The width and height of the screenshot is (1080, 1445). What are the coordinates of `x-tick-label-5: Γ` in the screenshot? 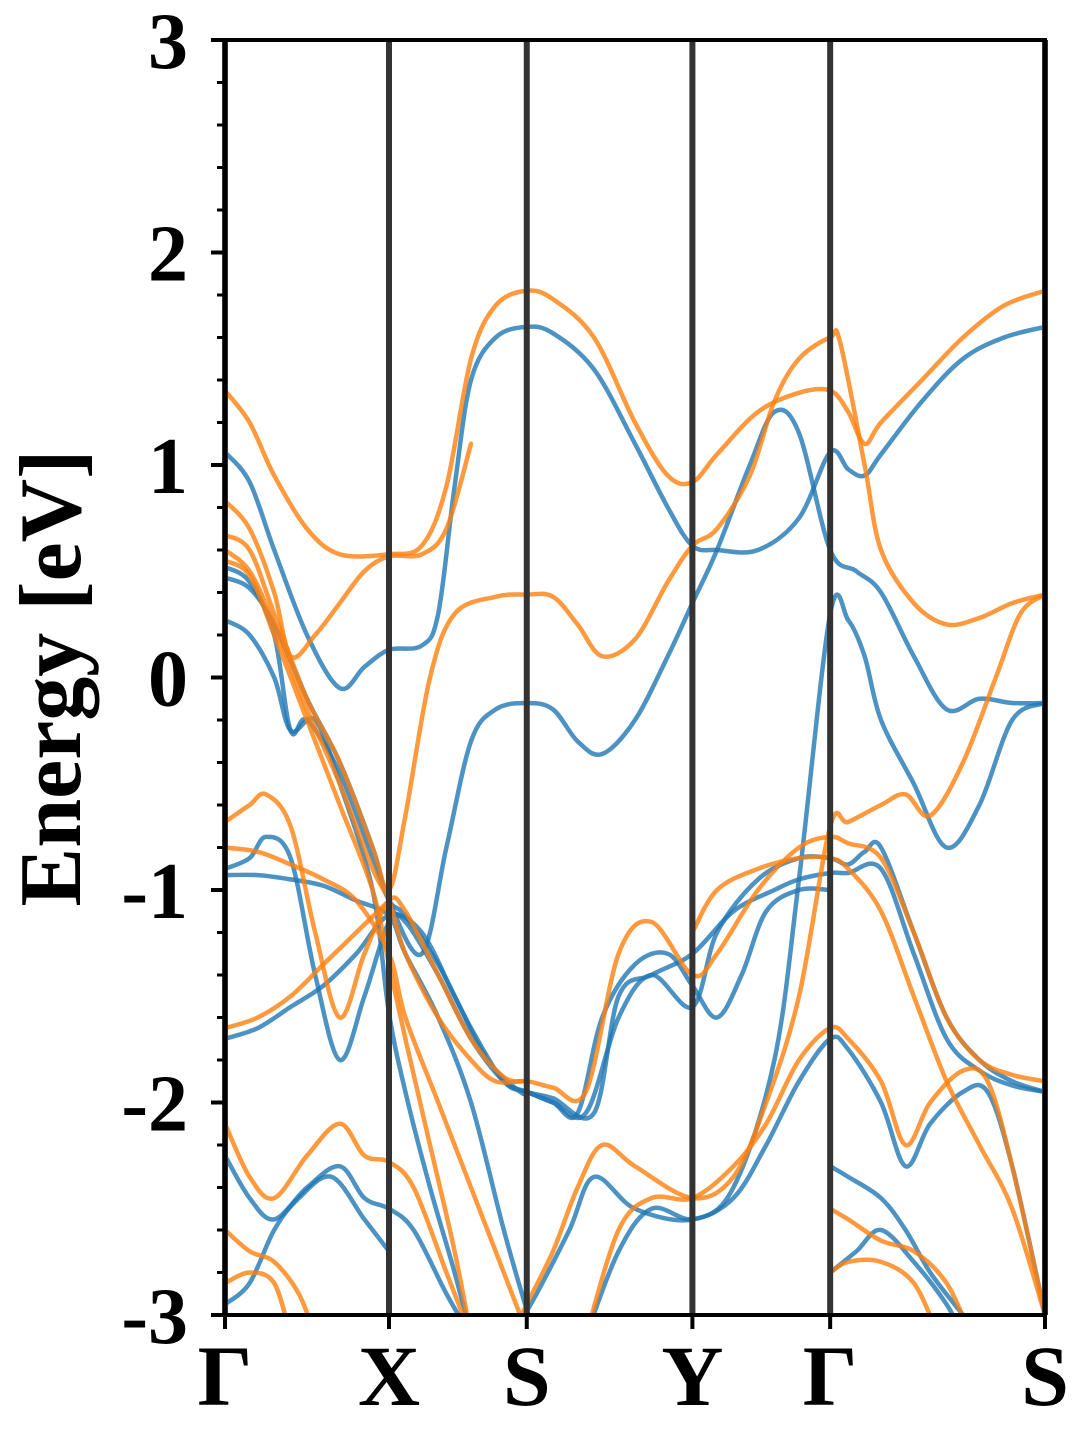 It's located at (830, 1376).